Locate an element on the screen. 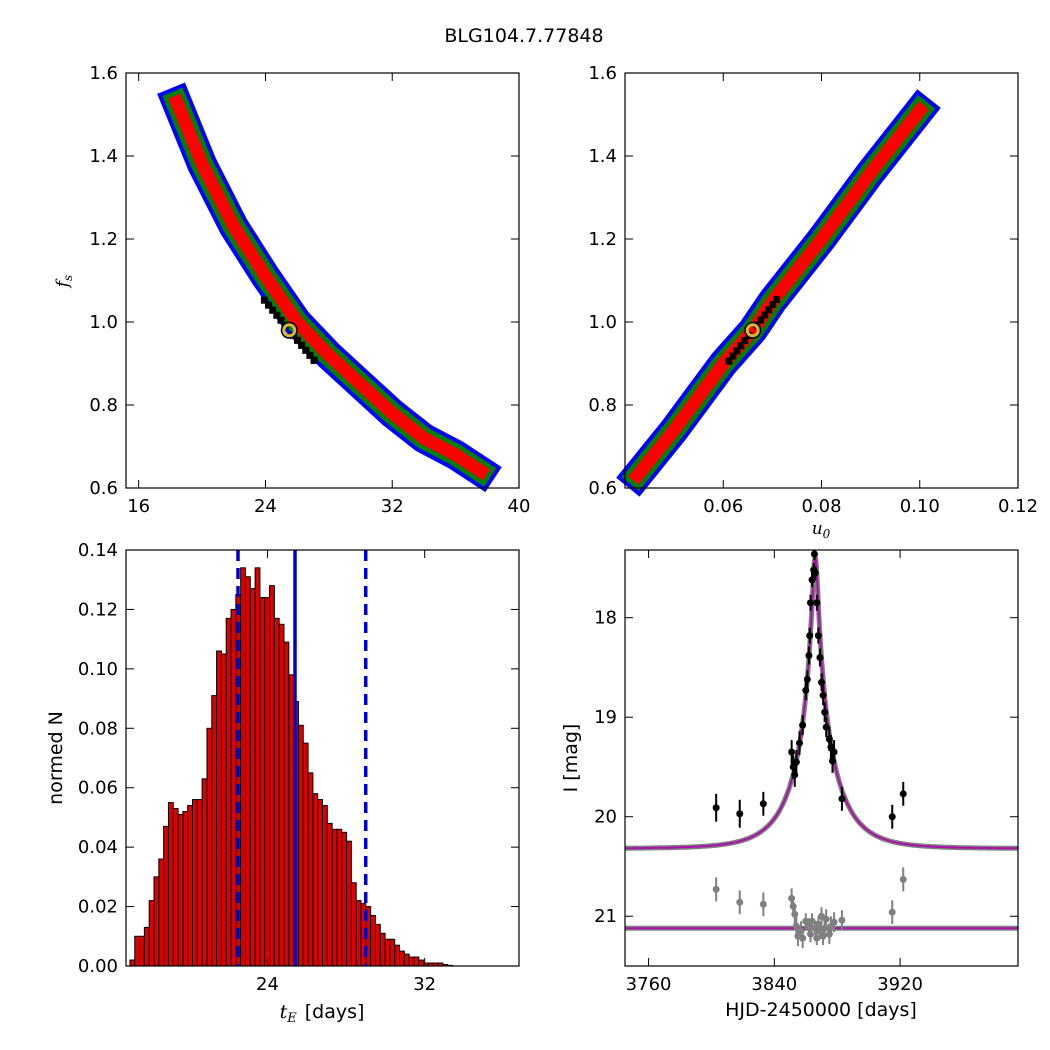 This screenshot has width=1050, height=1050. panel-tl-frame is located at coordinates (322, 280).